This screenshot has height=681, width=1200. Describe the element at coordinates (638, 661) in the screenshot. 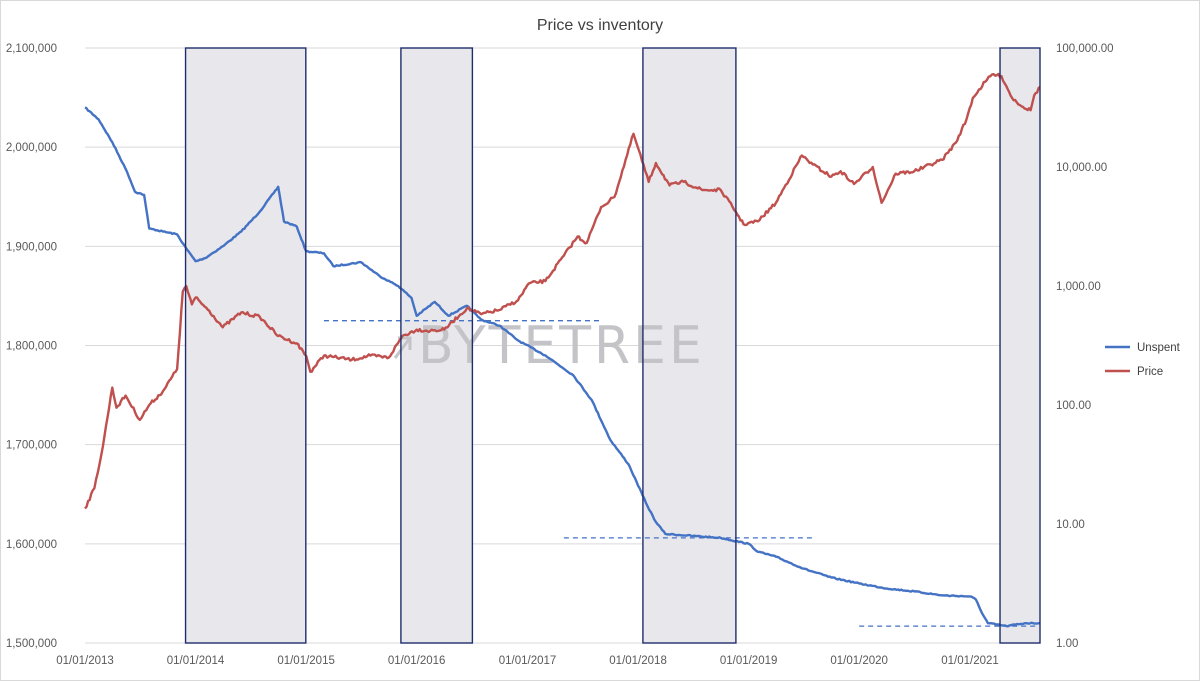

I see `x-tick-label: 01/01/2018` at that location.